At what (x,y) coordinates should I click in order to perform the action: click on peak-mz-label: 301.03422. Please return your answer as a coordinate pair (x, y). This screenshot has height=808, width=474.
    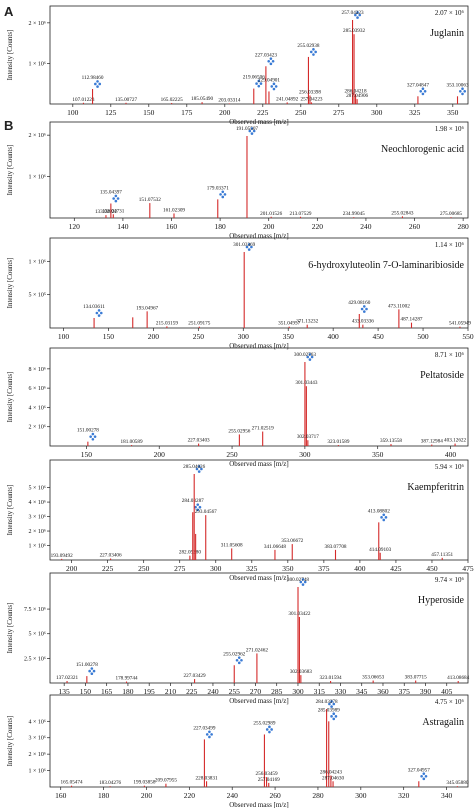
    Looking at the image, I should click on (299, 614).